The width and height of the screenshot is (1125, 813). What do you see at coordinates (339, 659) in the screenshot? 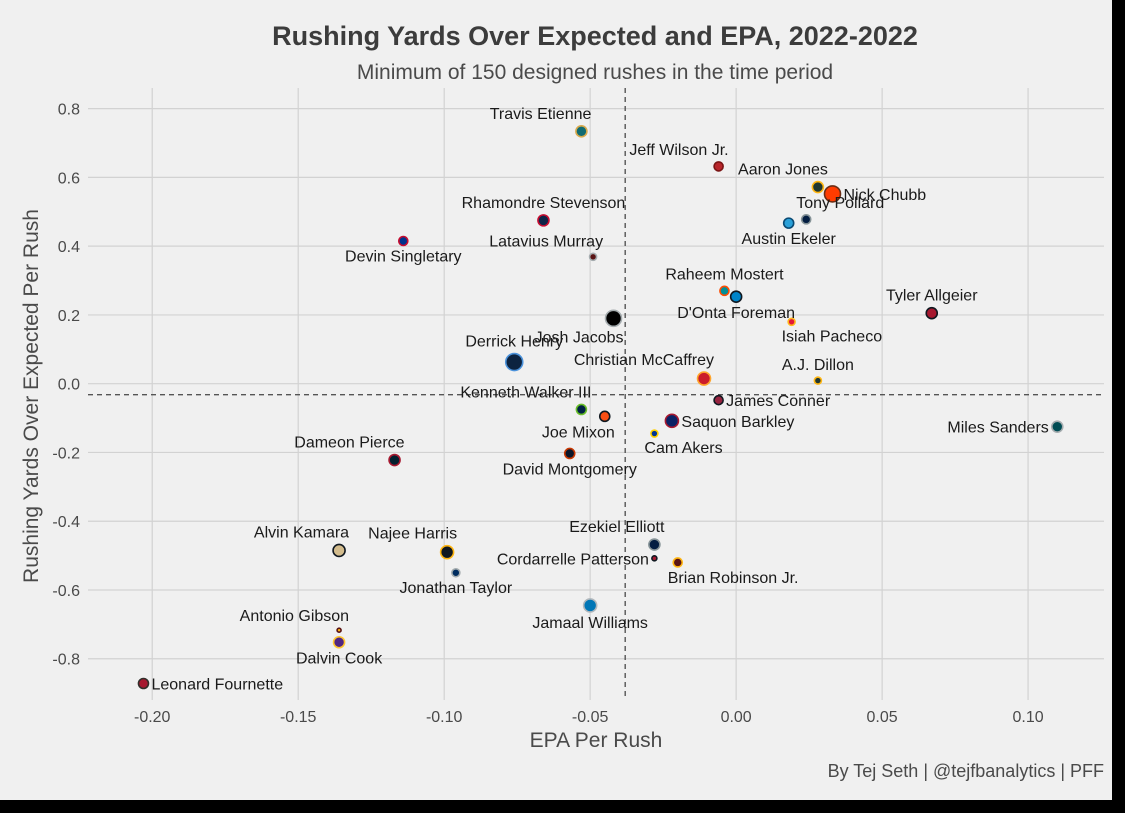
I see `label-dalvin-cook: Dalvin Cook` at bounding box center [339, 659].